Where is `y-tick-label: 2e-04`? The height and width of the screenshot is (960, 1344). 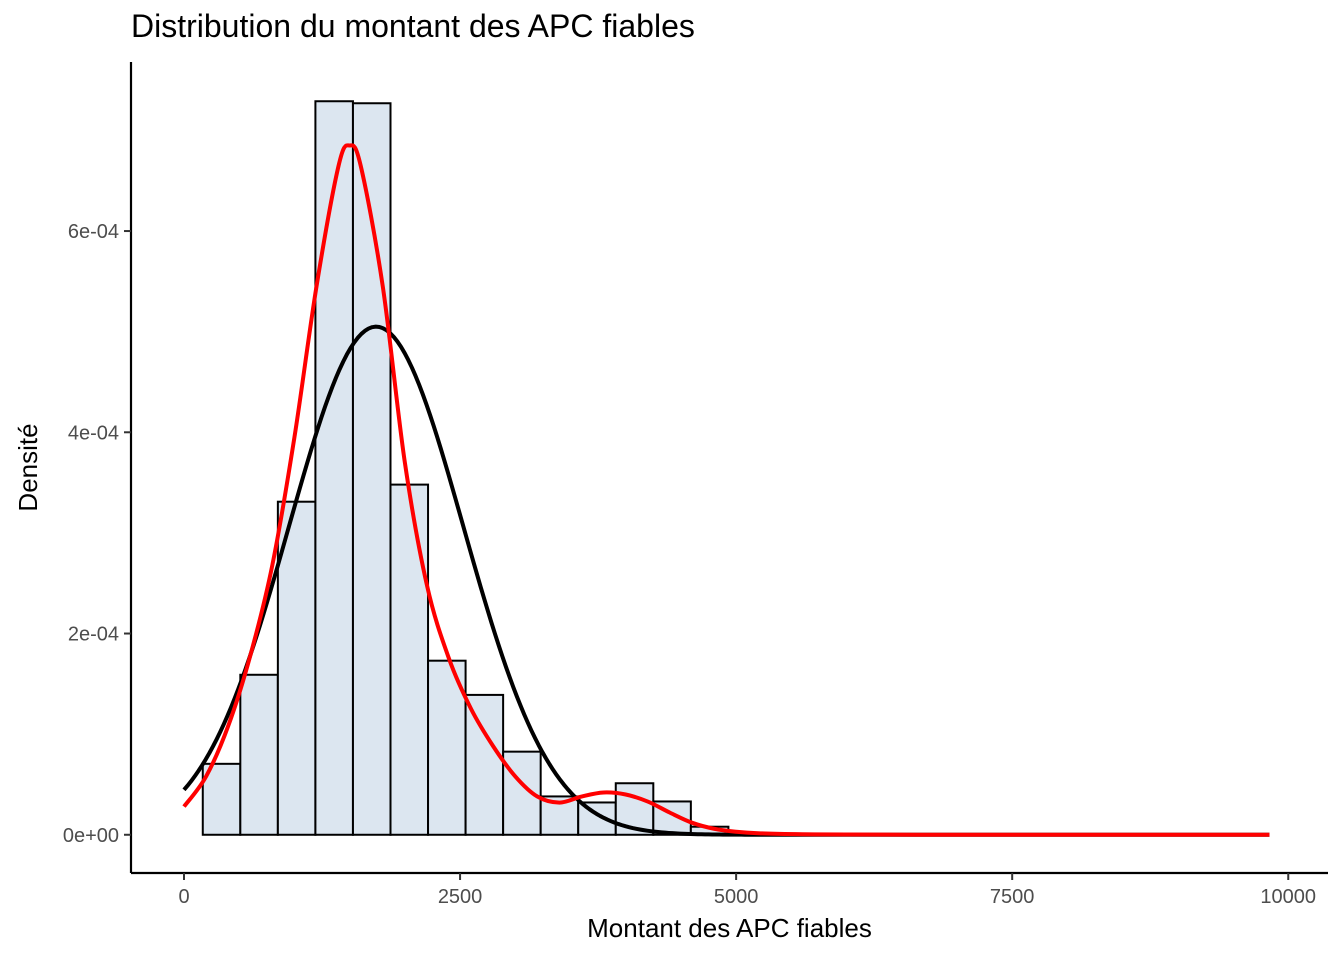
y-tick-label: 2e-04 is located at coordinates (93, 635).